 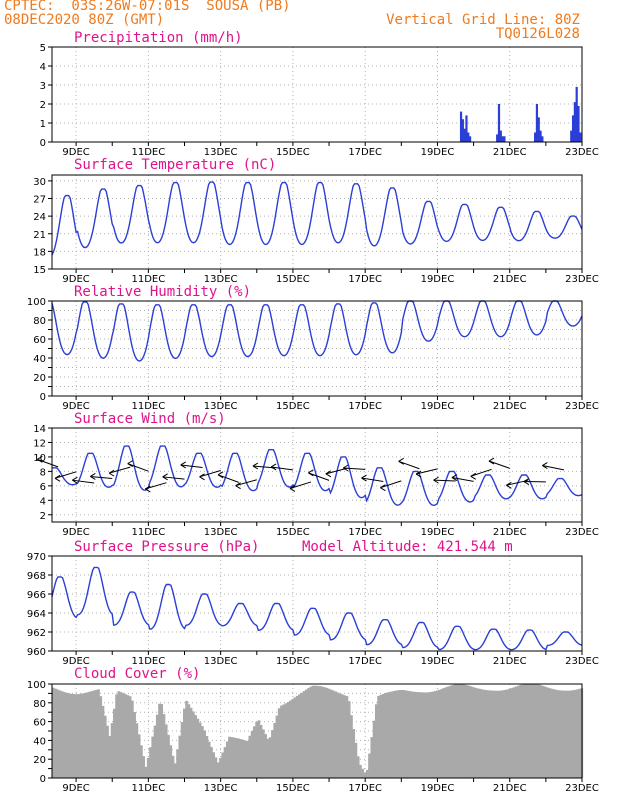 What do you see at coordinates (39, 443) in the screenshot?
I see `y-tick-label: 12` at bounding box center [39, 443].